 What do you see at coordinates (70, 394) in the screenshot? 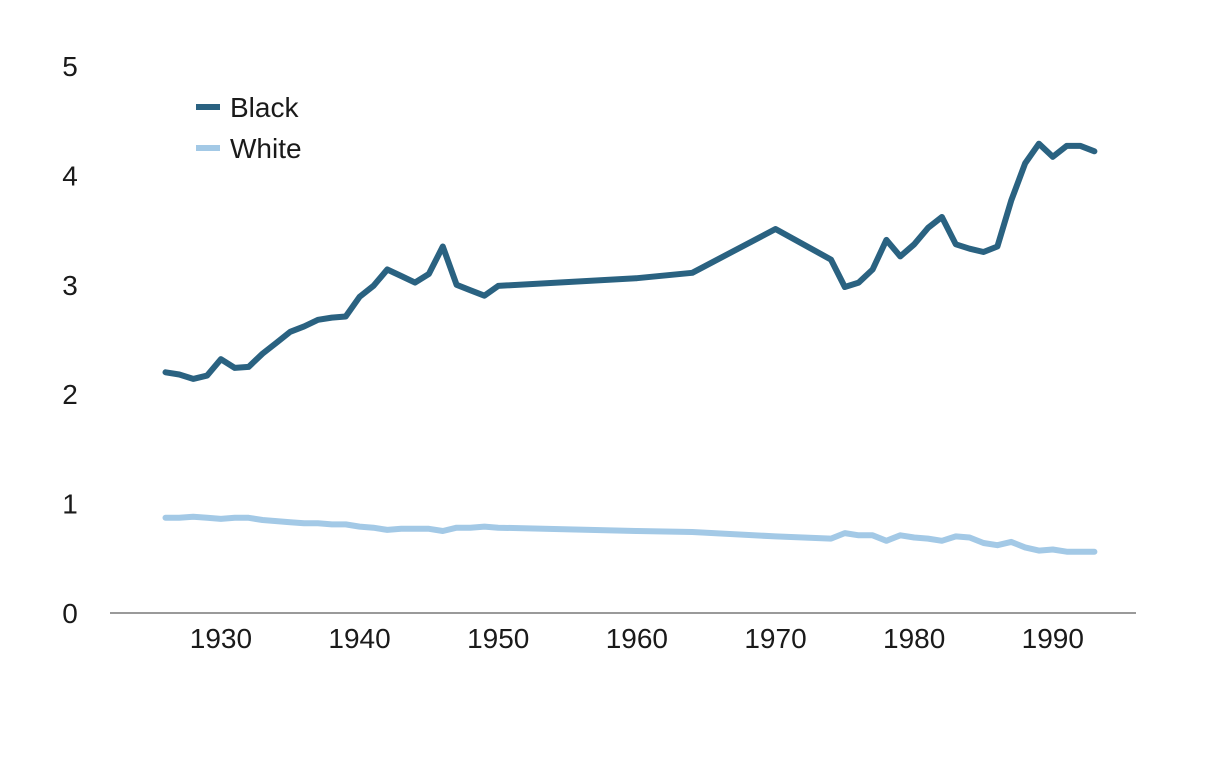
I see `y-tick-label: 2` at bounding box center [70, 394].